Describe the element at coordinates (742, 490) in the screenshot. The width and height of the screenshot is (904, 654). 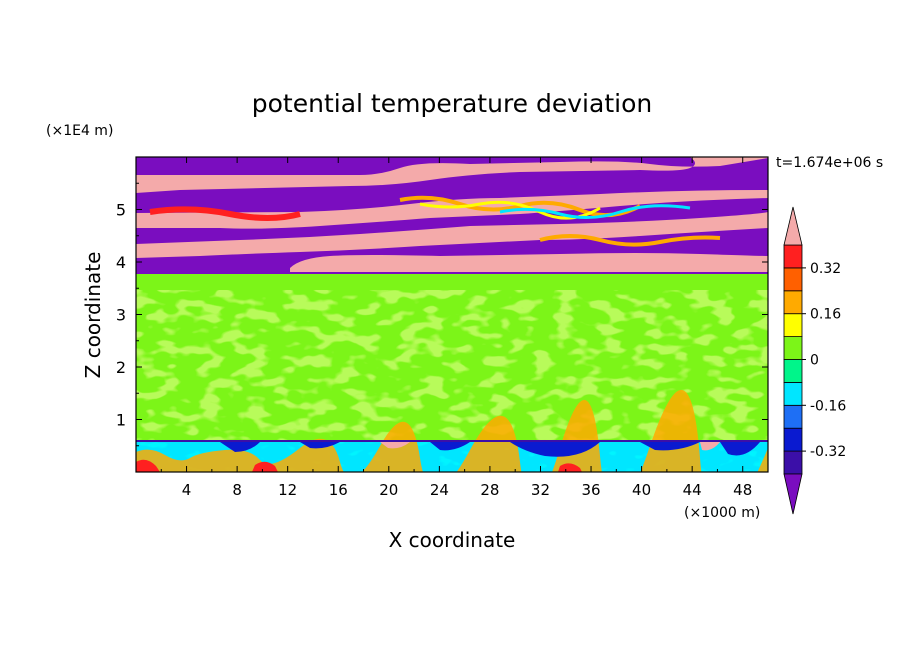
I see `x-tick-label: 48` at that location.